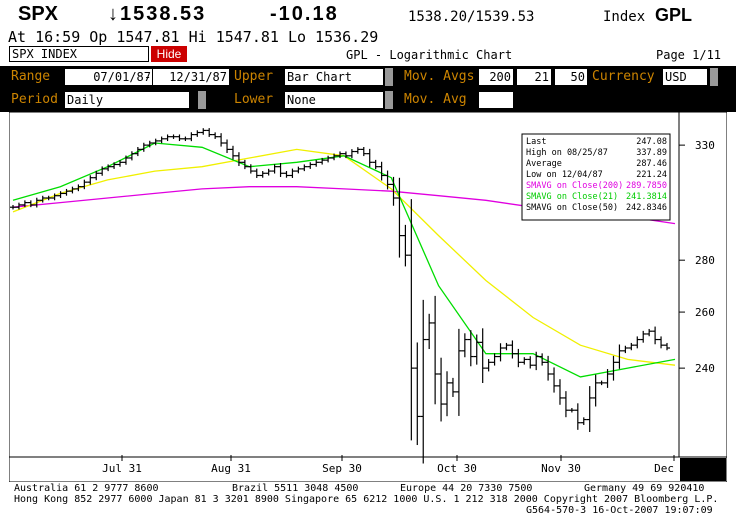 The image size is (736, 527). Describe the element at coordinates (651, 164) in the screenshot. I see `legend-row-value: 287.46` at that location.